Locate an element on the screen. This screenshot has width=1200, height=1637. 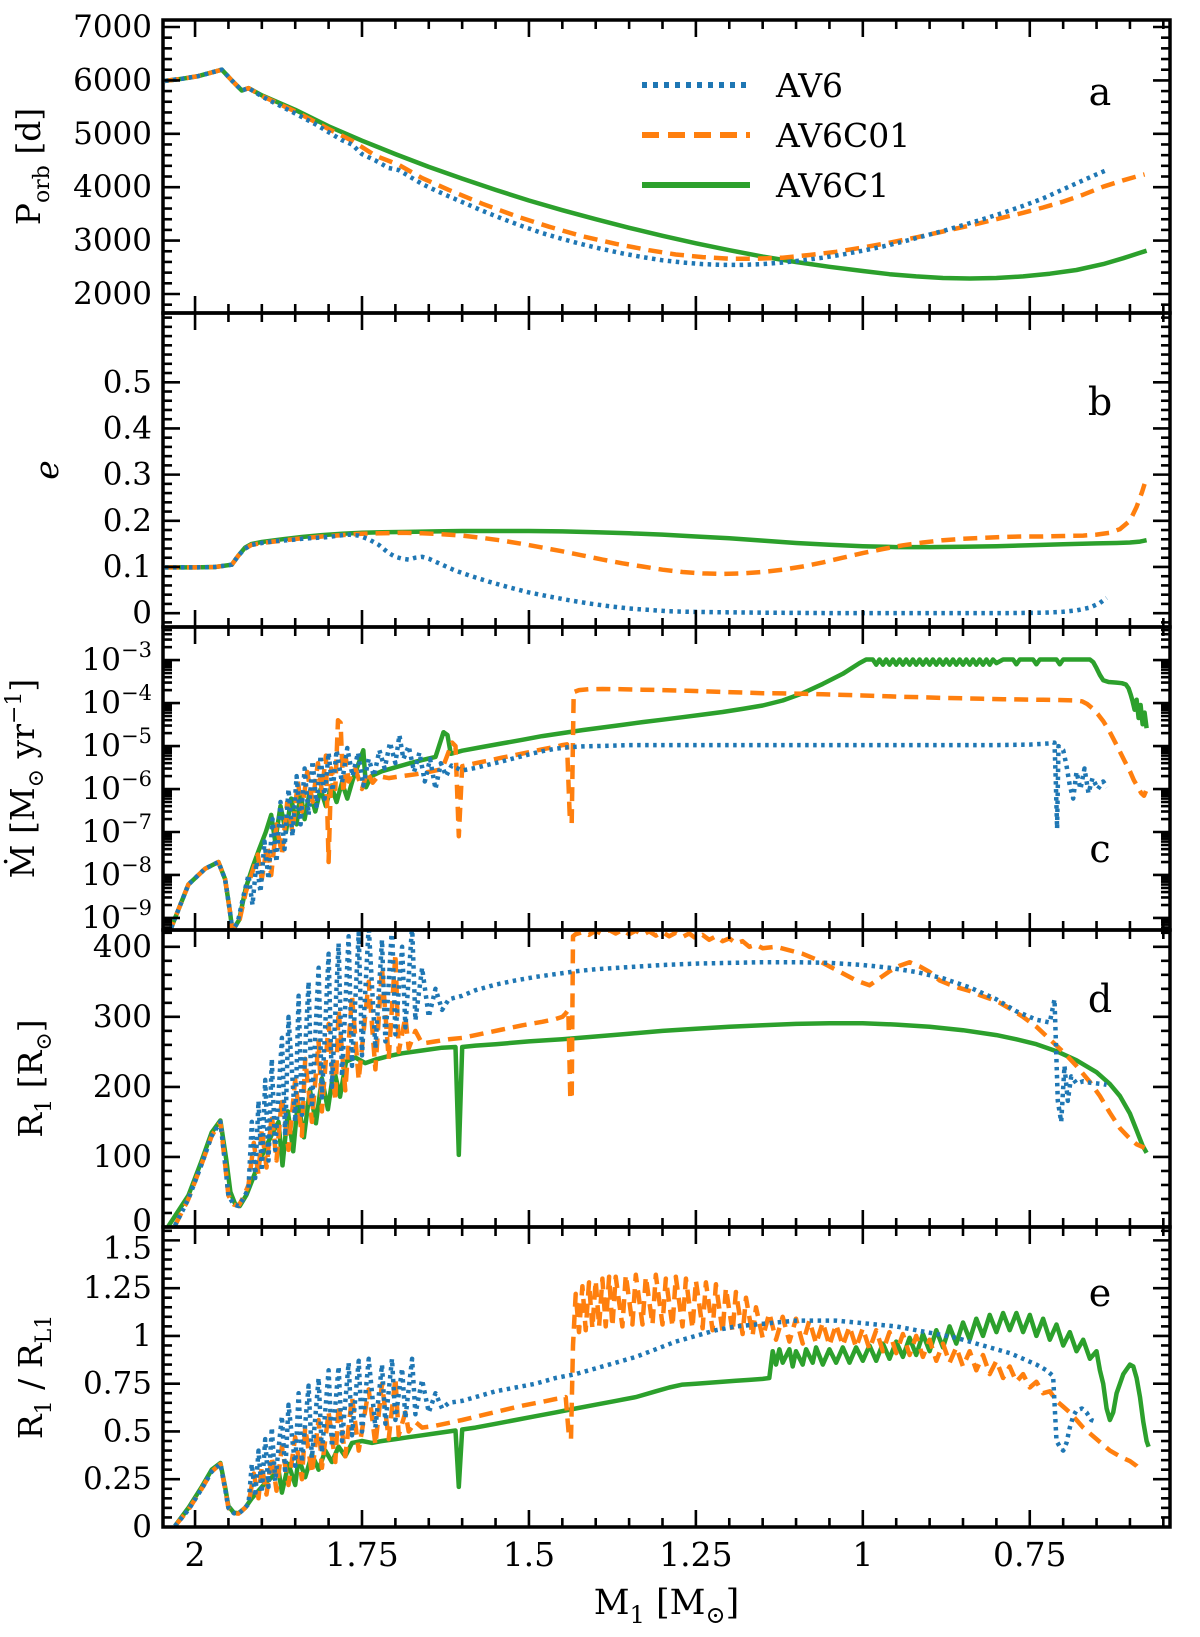
curve-av6c01-panel-a is located at coordinates (655, 164).